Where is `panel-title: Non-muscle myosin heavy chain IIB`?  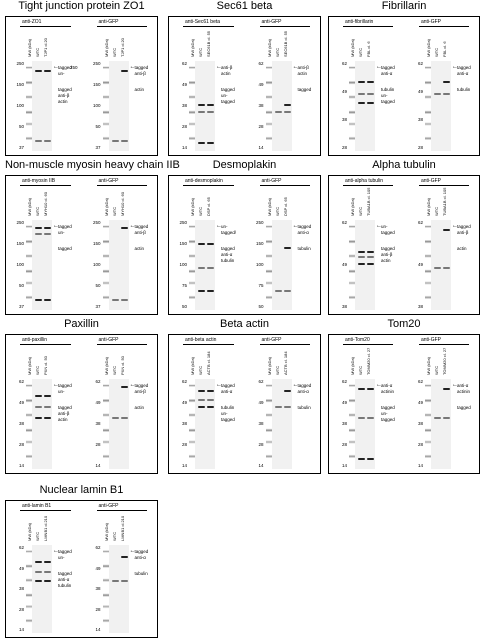
panel-title: Non-muscle myosin heavy chain IIB is located at coordinates (92, 165).